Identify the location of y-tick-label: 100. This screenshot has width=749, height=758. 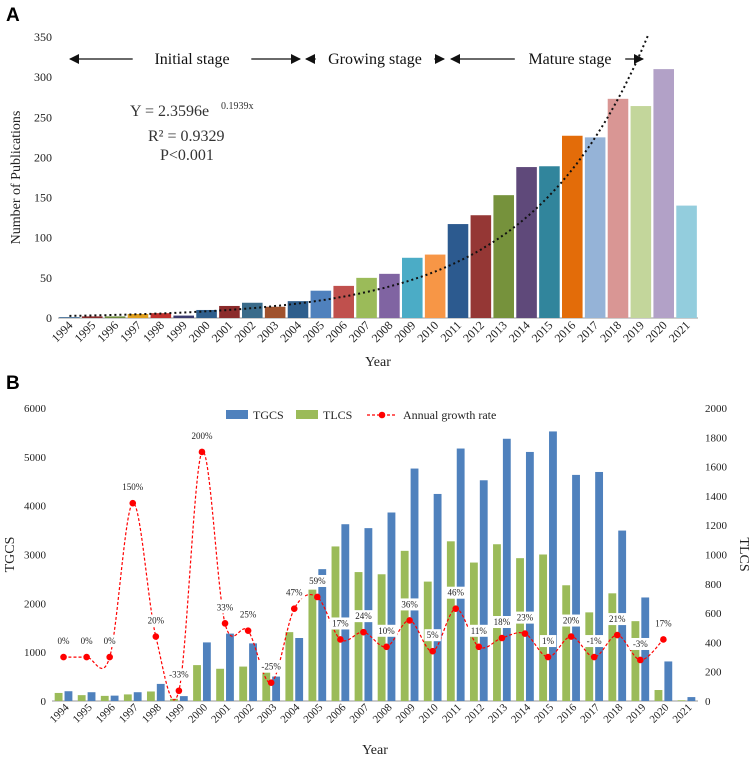
(43, 238).